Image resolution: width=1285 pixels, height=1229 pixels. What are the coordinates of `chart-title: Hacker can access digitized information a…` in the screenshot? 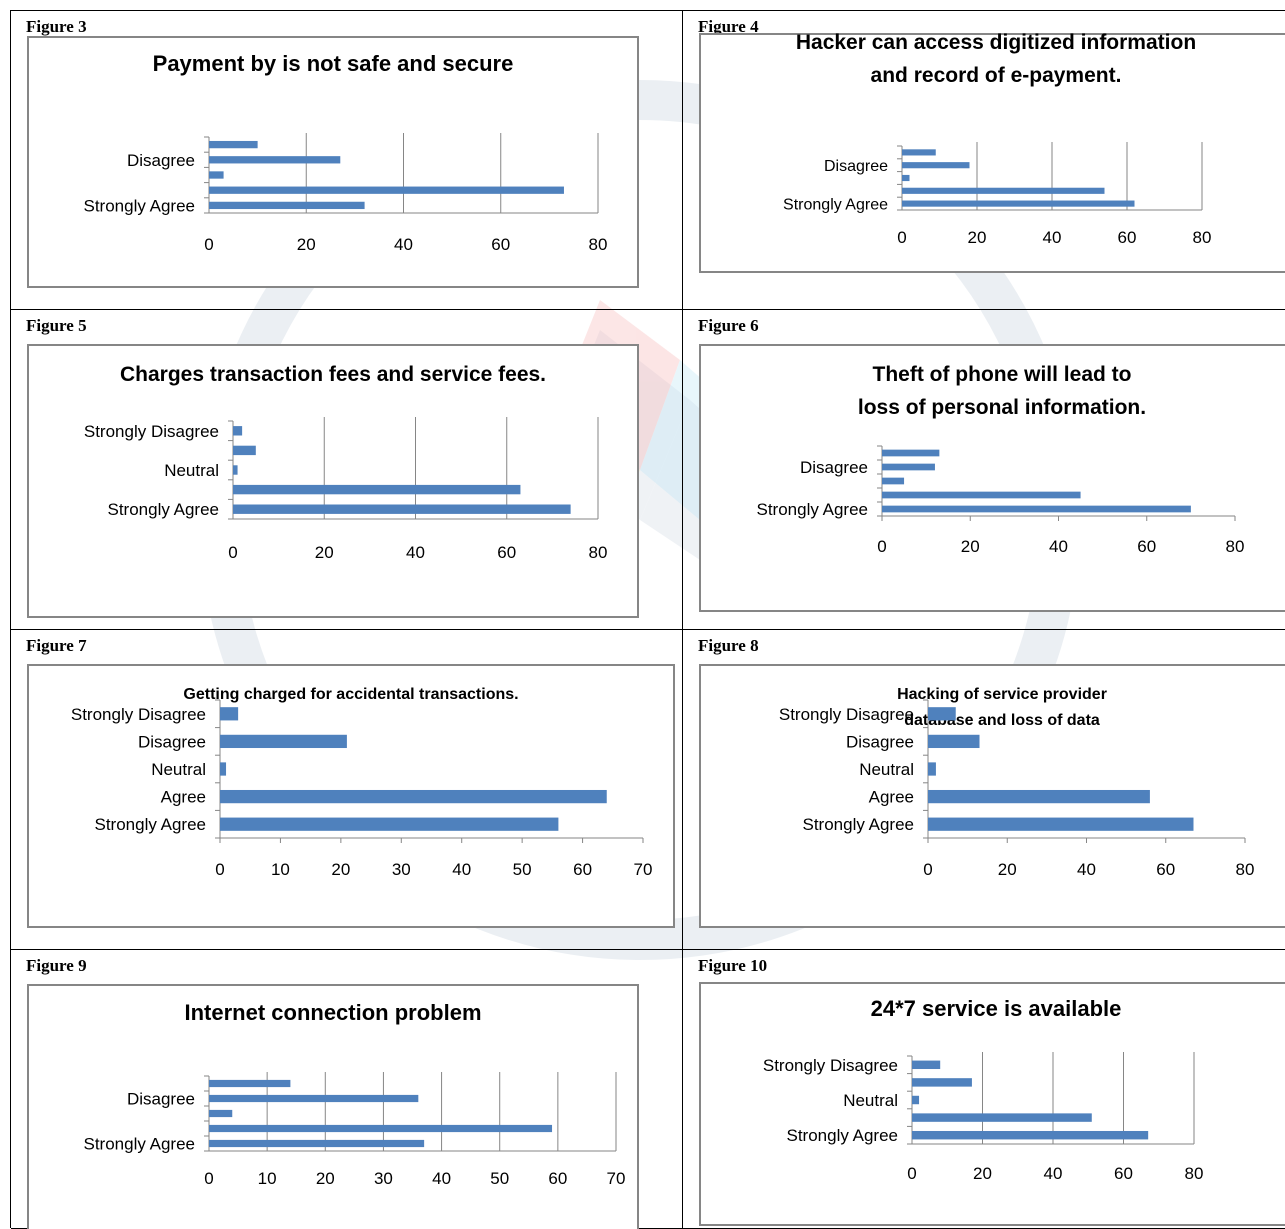 It's located at (996, 59).